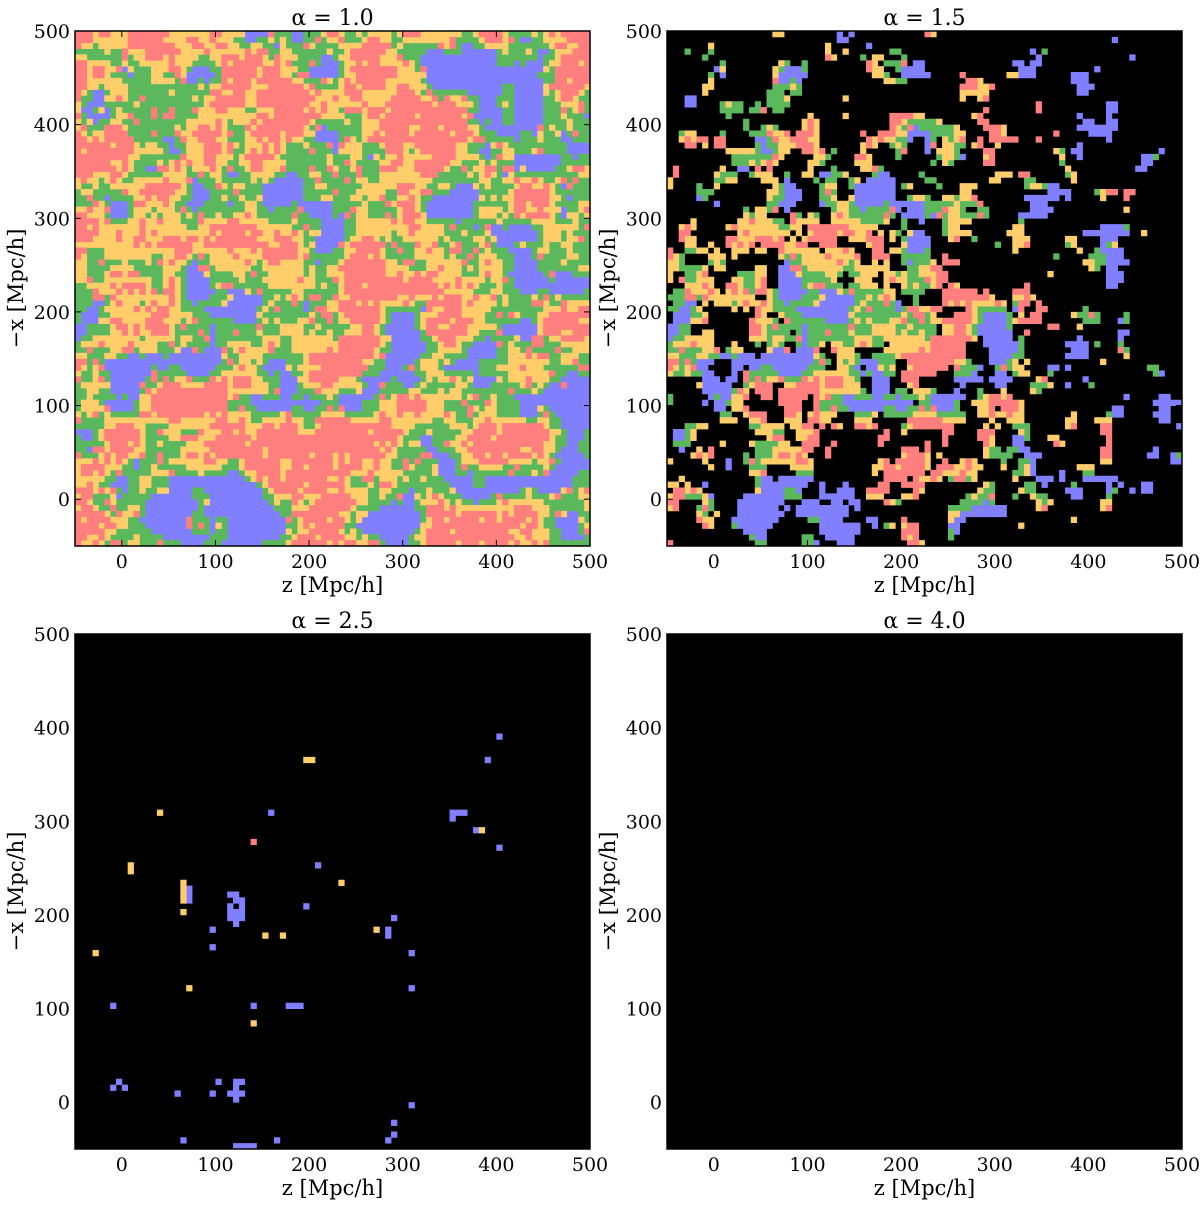  What do you see at coordinates (254, 842) in the screenshot?
I see `cells-cluster` at bounding box center [254, 842].